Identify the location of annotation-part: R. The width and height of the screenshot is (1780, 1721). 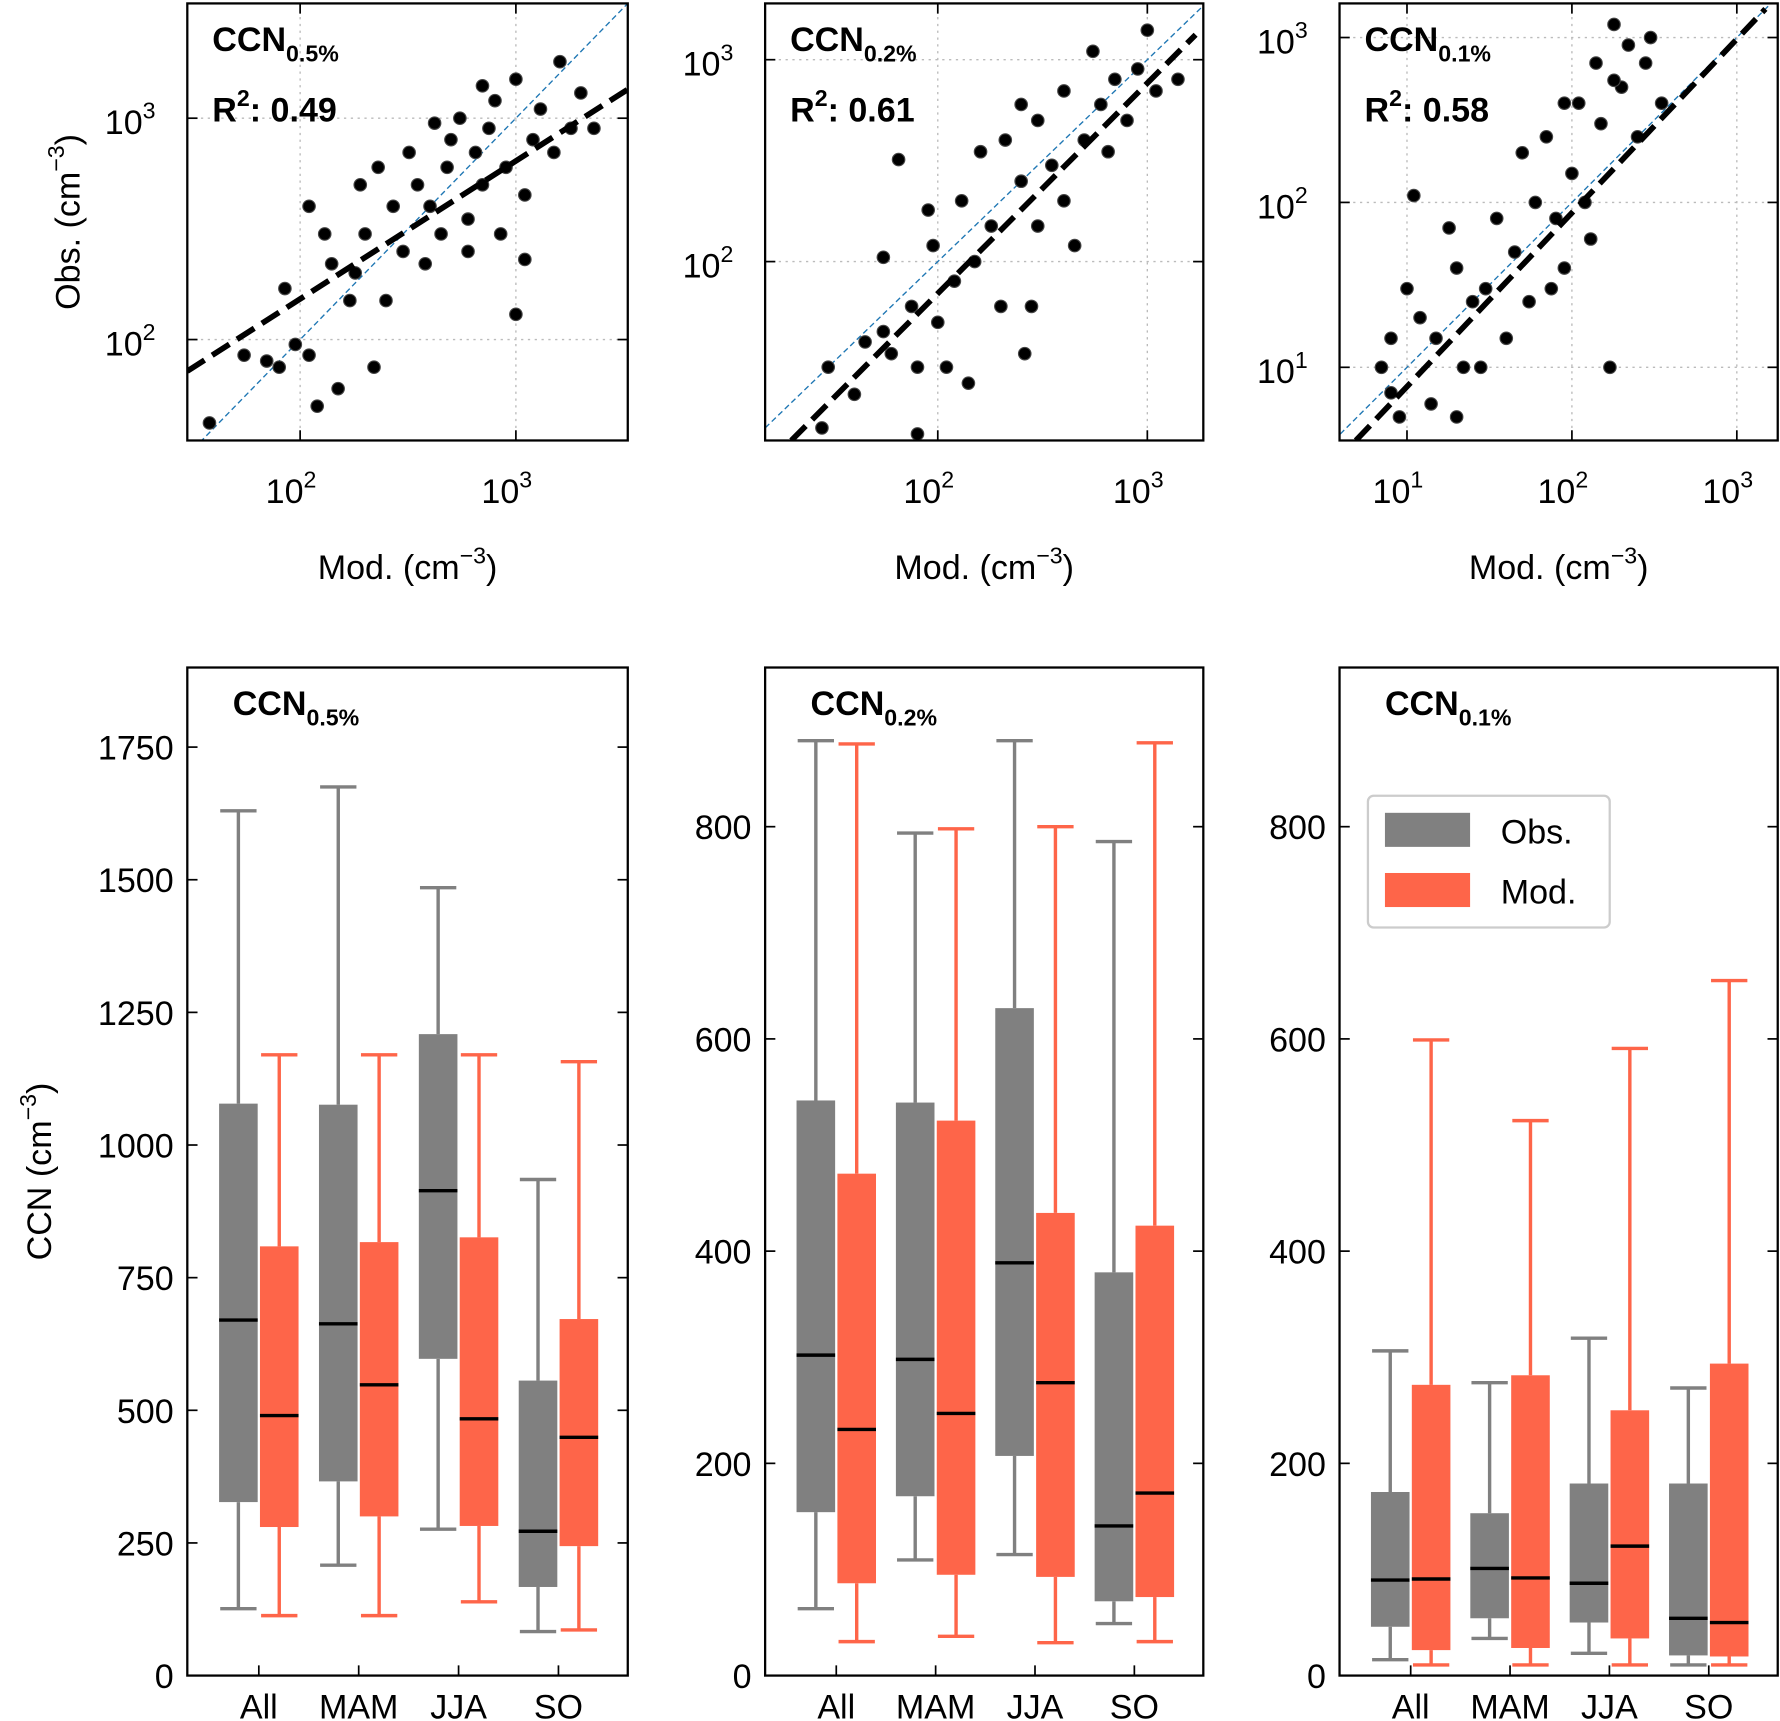
(802, 110).